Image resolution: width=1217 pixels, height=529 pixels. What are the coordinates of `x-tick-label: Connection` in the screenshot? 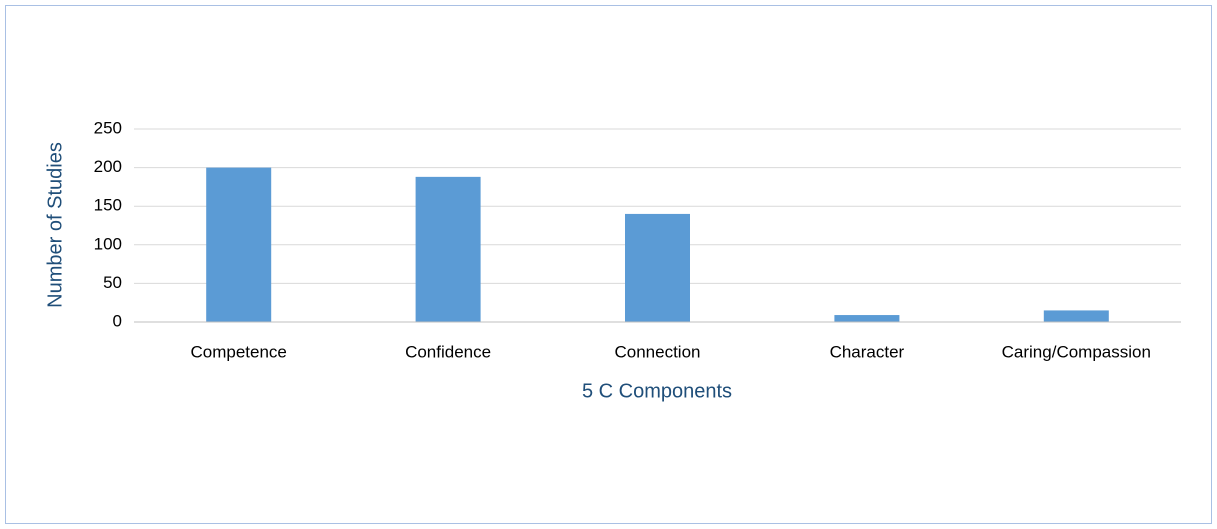 It's located at (657, 351).